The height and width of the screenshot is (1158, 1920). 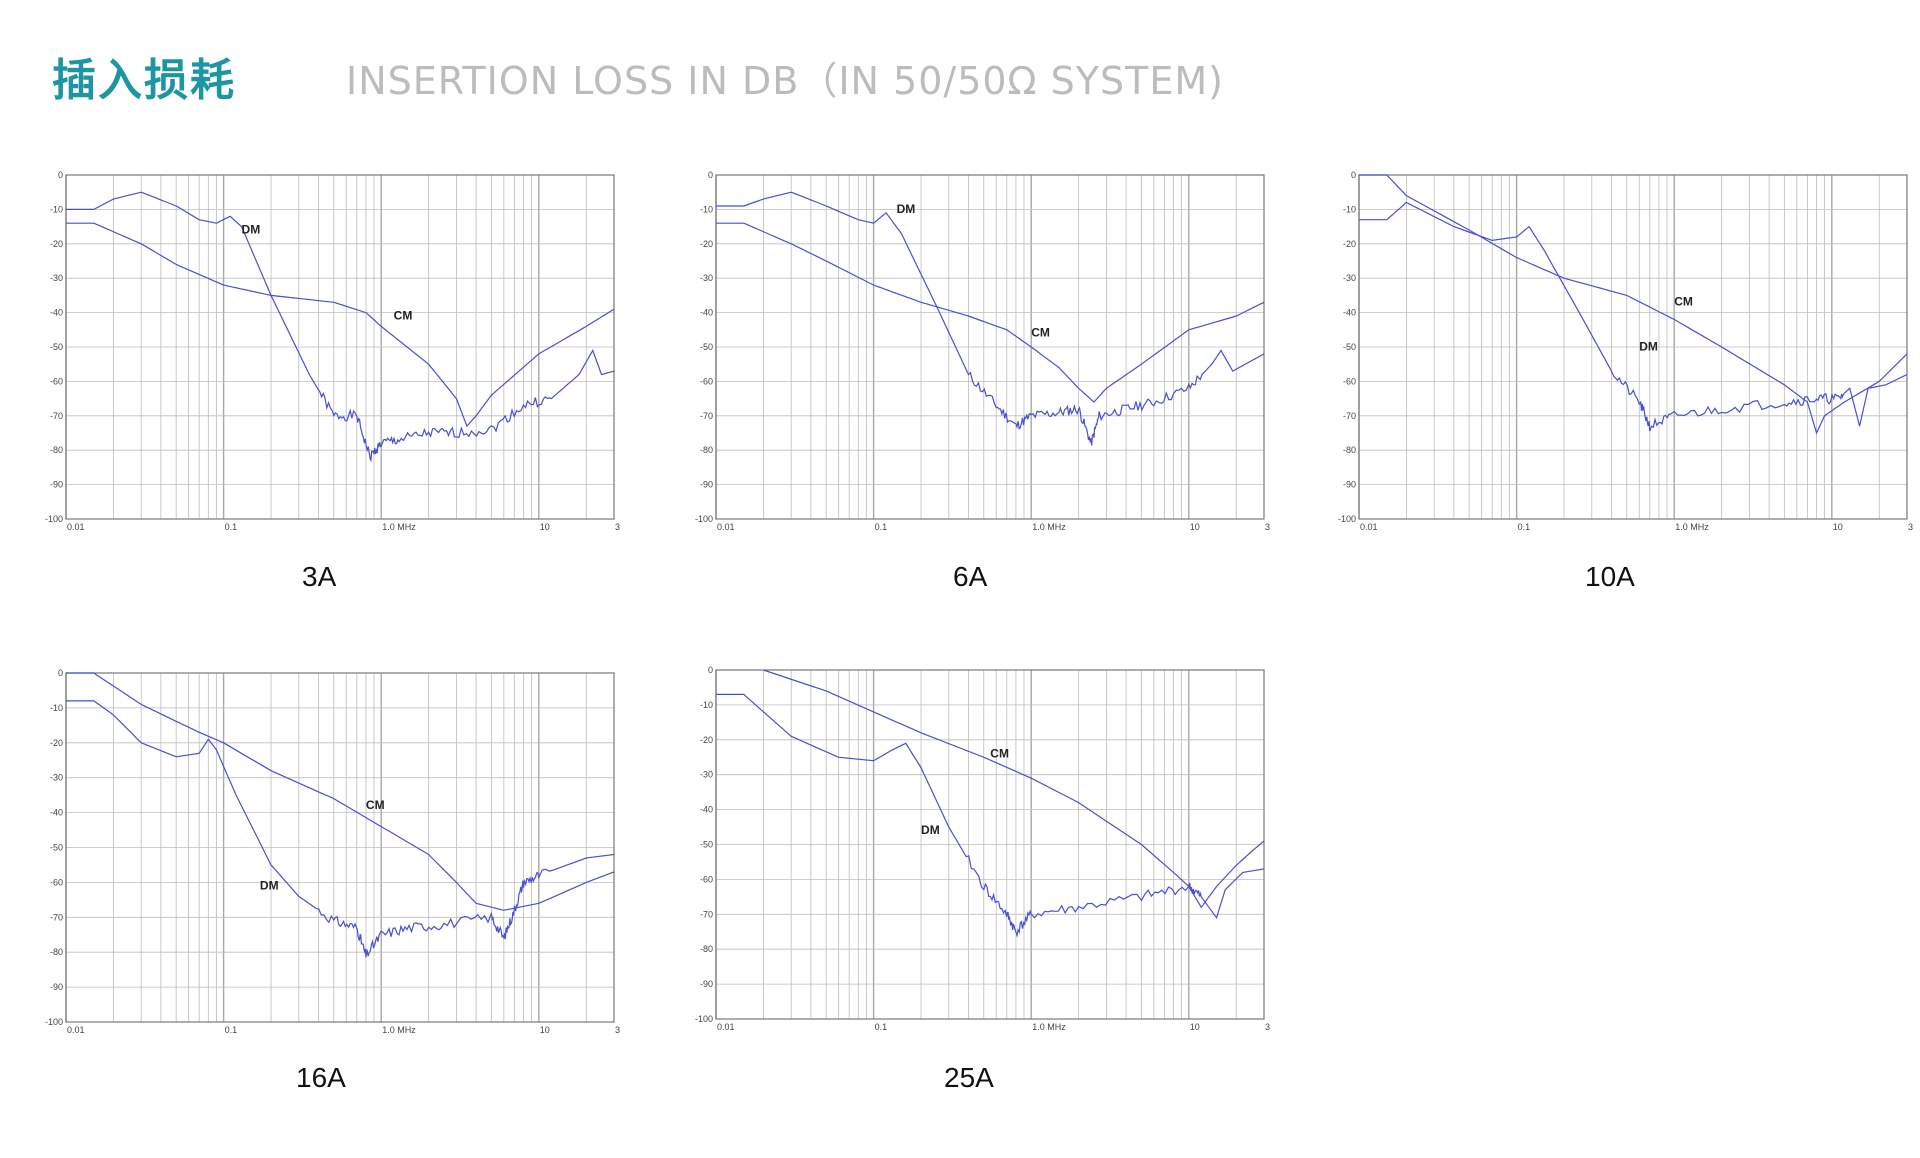 I want to click on chart-caption: 3A, so click(x=319, y=576).